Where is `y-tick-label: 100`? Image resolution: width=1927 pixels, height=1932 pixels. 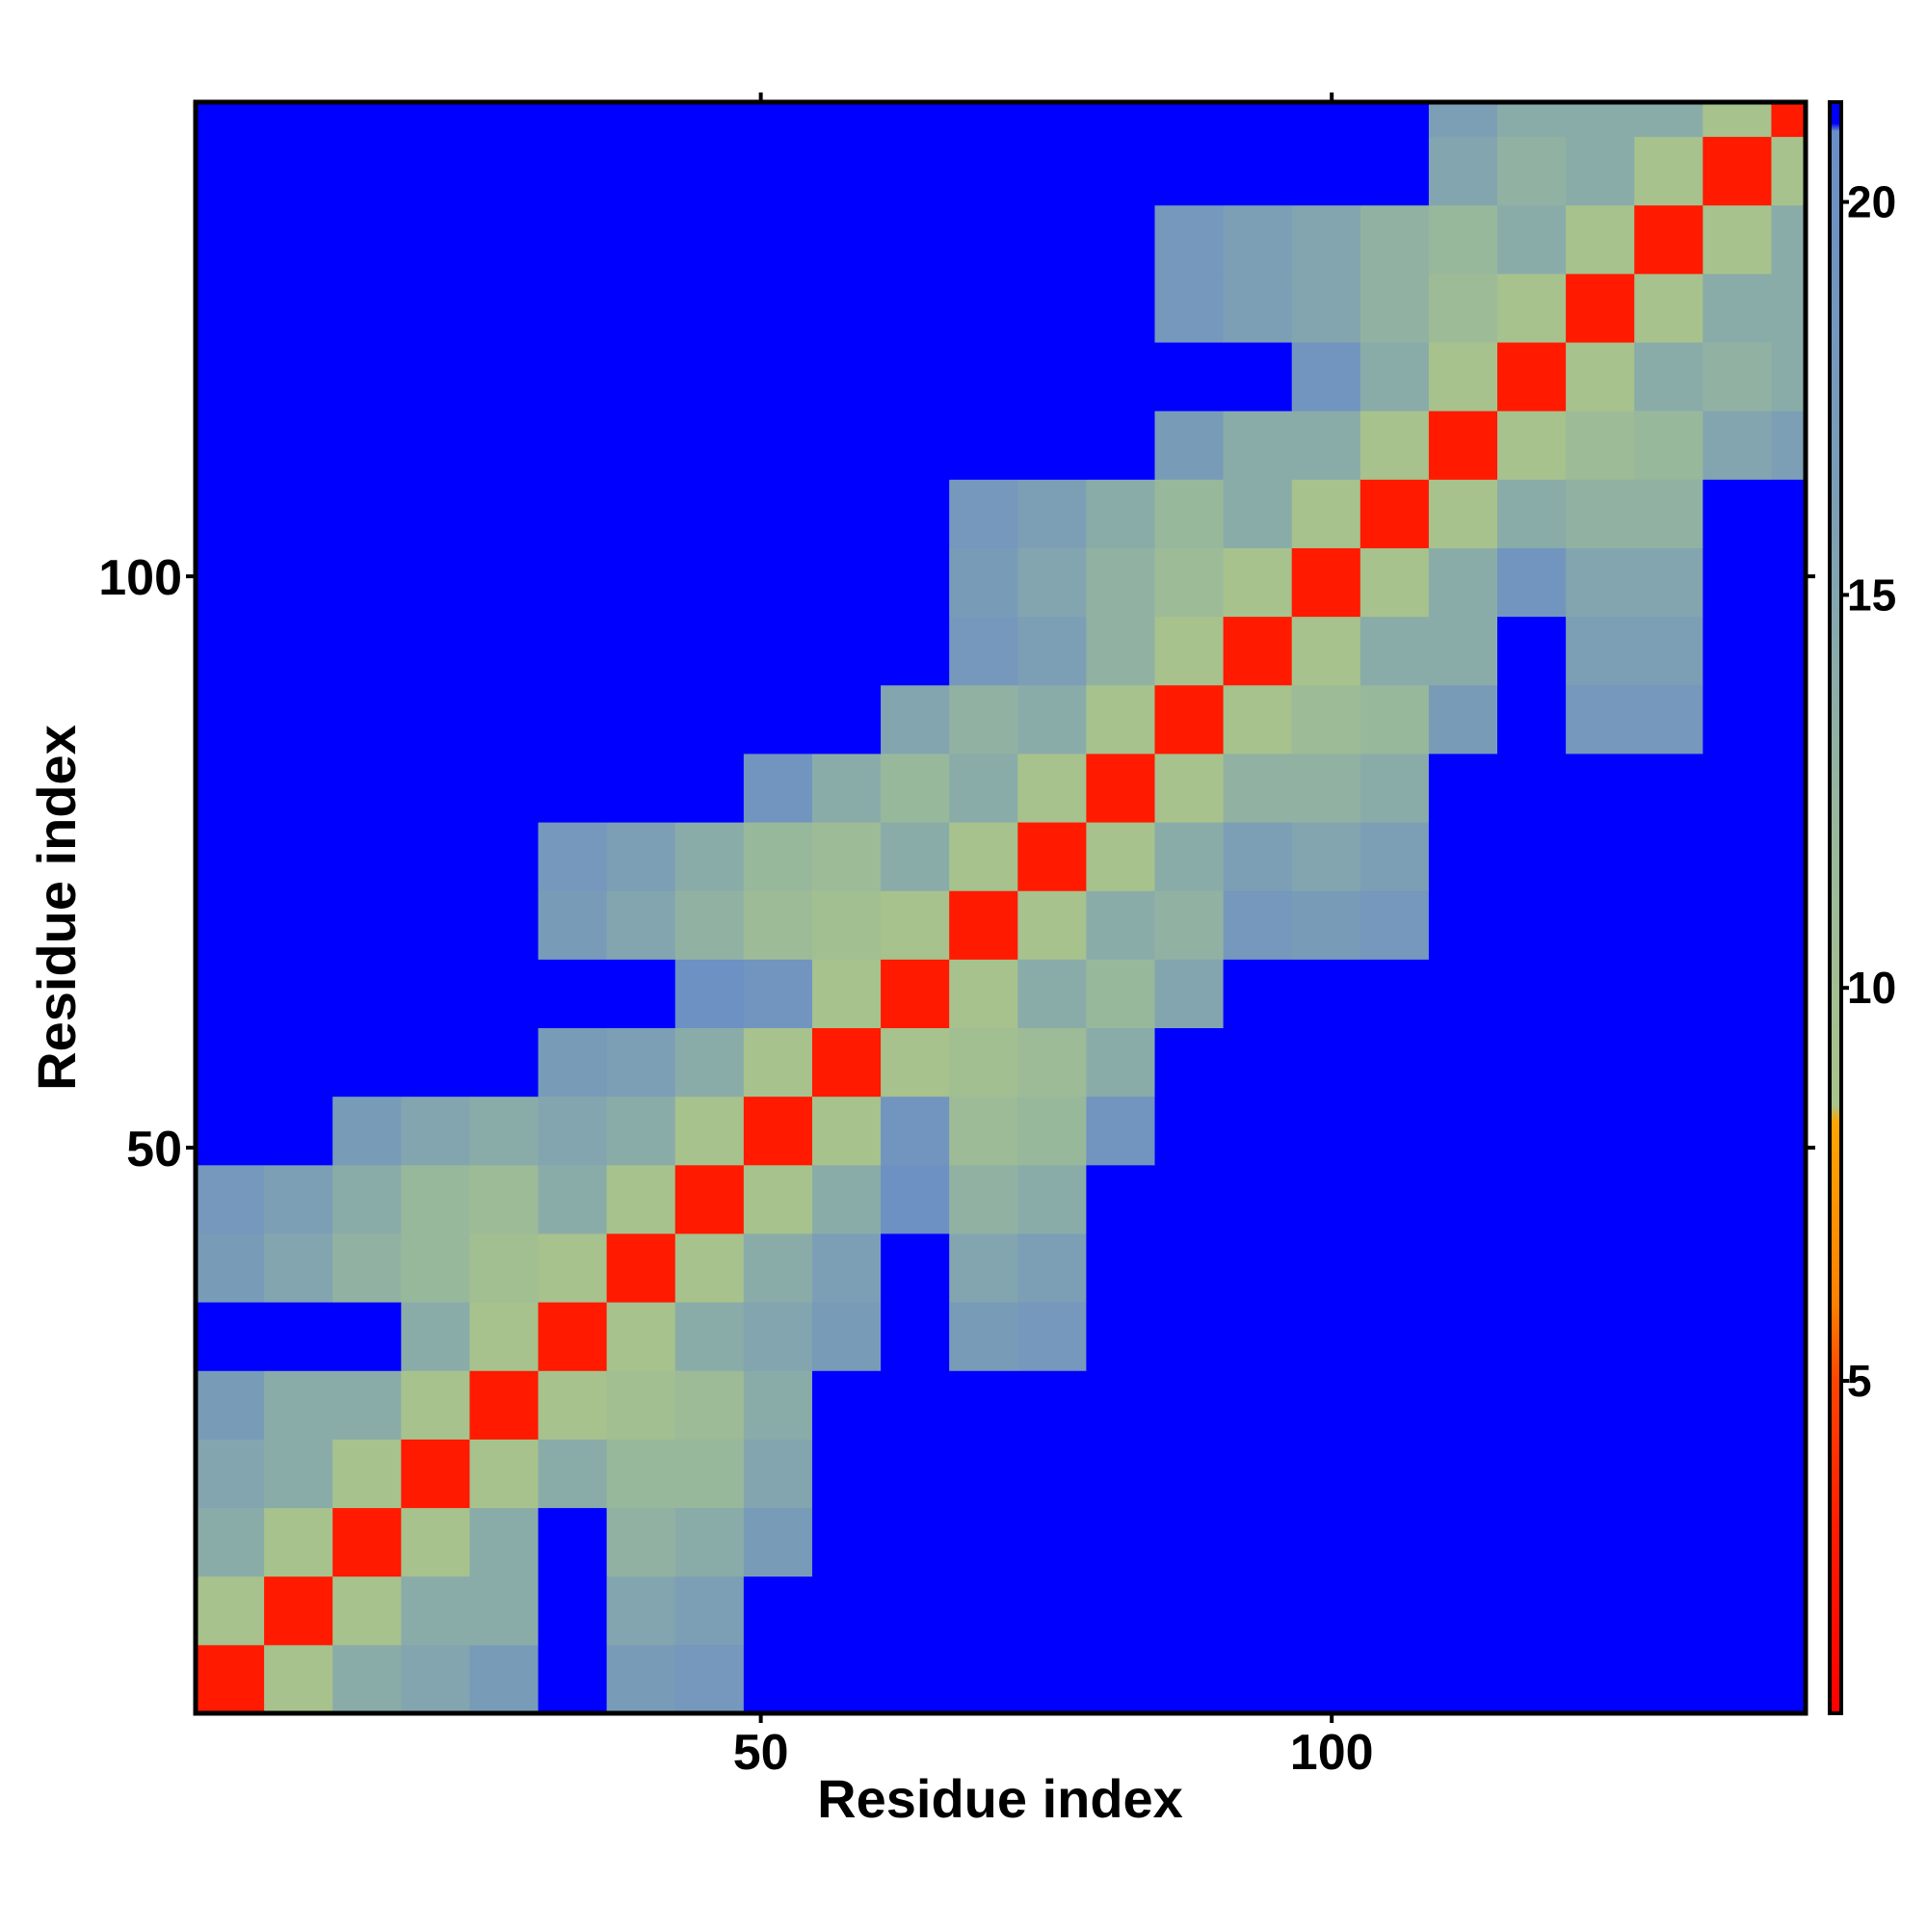 y-tick-label: 100 is located at coordinates (140, 578).